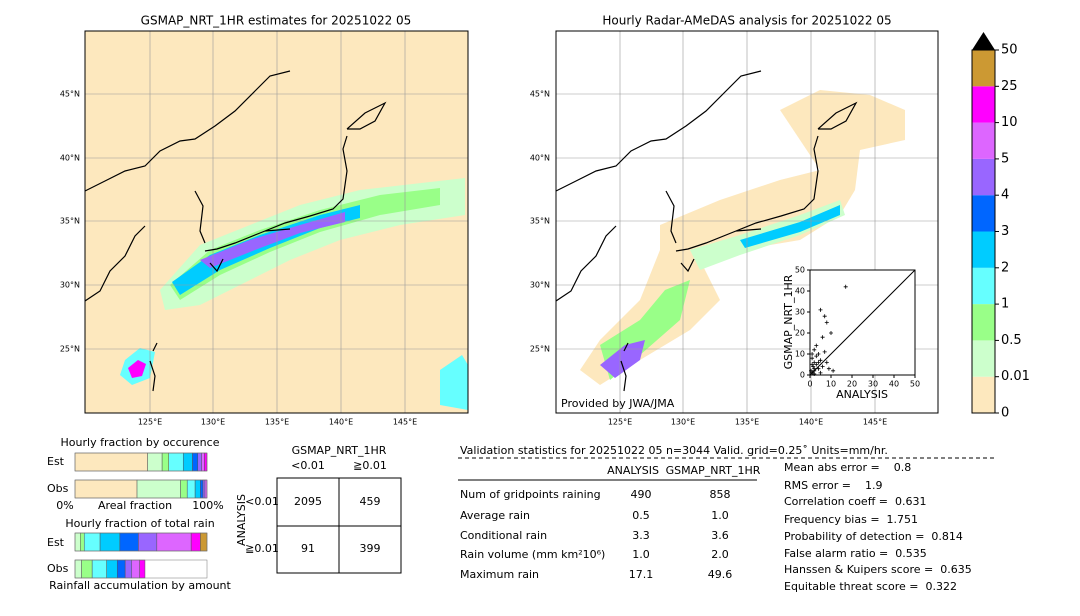 This screenshot has height=616, width=1080. Describe the element at coordinates (641, 494) in the screenshot. I see `cell: 490` at that location.